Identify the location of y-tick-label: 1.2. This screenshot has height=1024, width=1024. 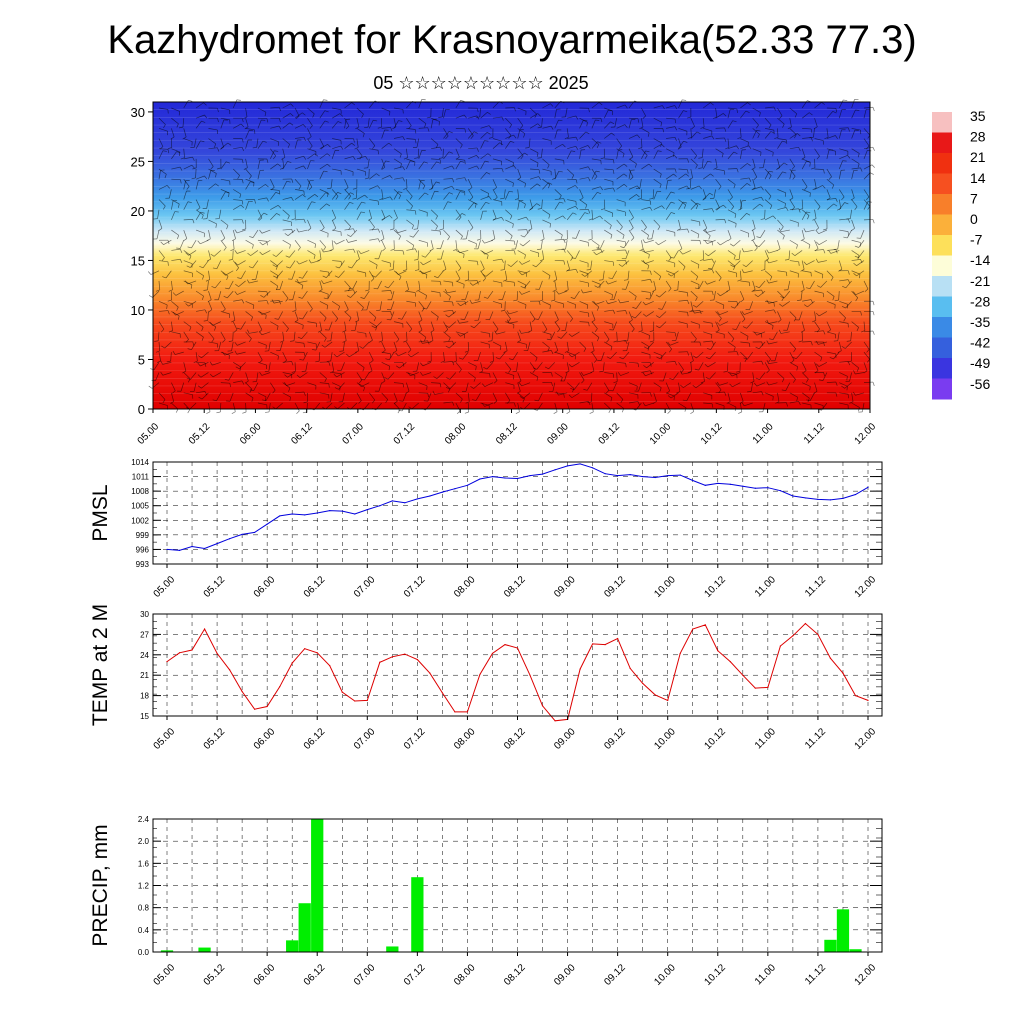
(144, 886).